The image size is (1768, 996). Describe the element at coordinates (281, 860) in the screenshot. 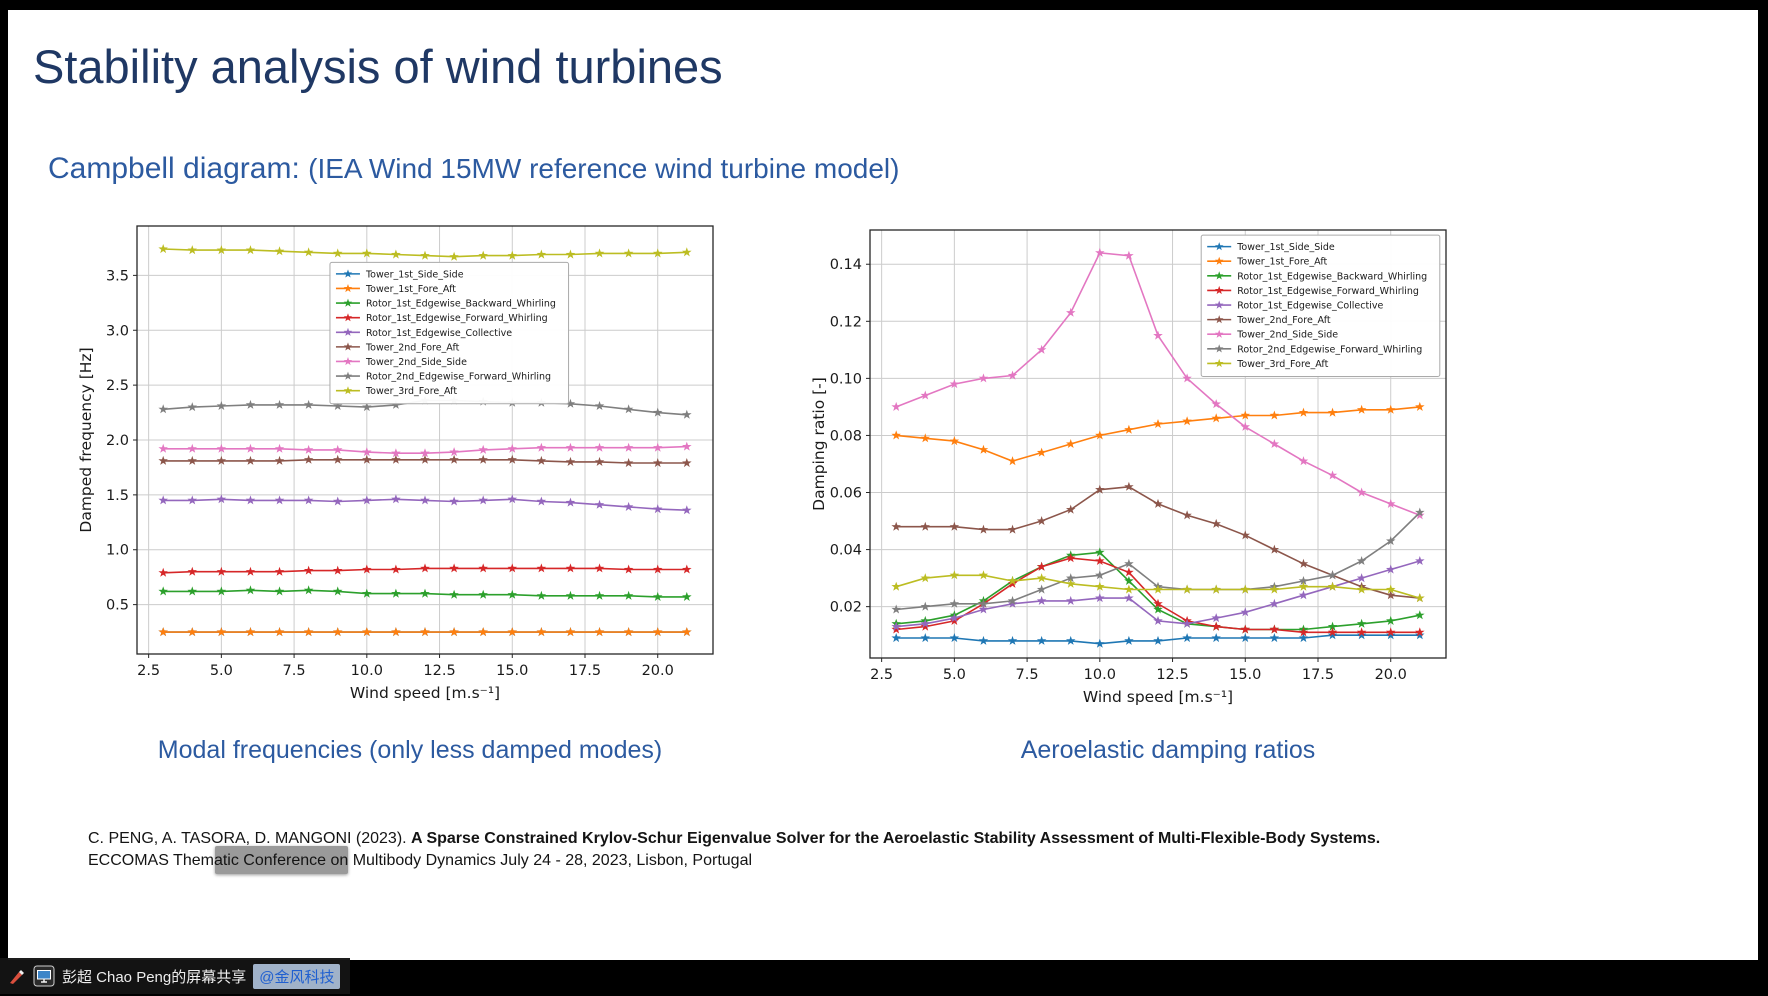

I see `overlay-artifact` at that location.